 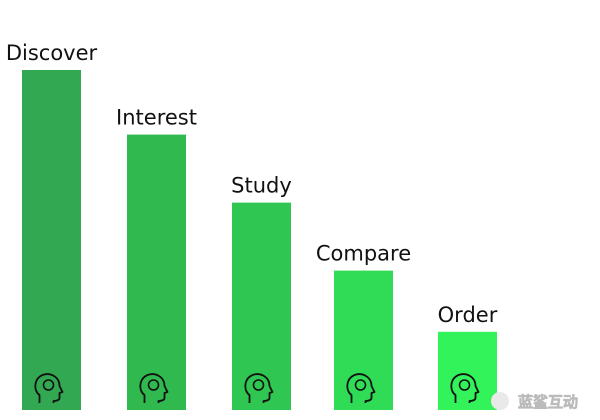 I want to click on watermark: 蓝鲨互动, so click(x=534, y=401).